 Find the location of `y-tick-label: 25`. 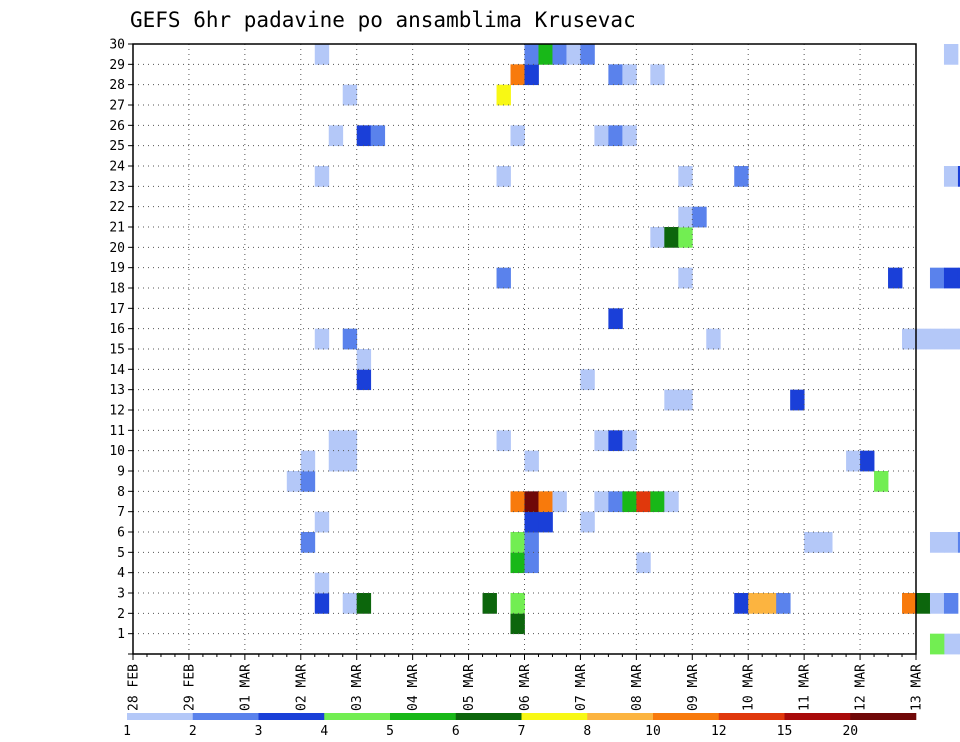

y-tick-label: 25 is located at coordinates (117, 146).